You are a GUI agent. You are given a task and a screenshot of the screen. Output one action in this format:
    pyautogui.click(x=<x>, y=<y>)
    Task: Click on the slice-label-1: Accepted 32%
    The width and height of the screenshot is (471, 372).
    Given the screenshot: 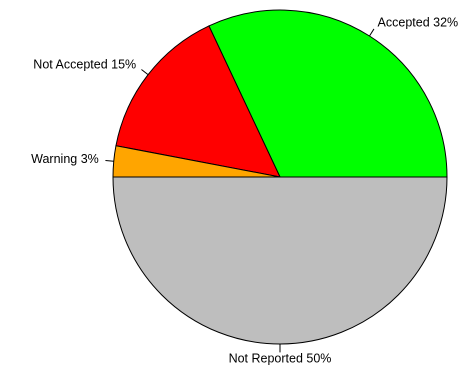 What is the action you would take?
    pyautogui.click(x=418, y=23)
    